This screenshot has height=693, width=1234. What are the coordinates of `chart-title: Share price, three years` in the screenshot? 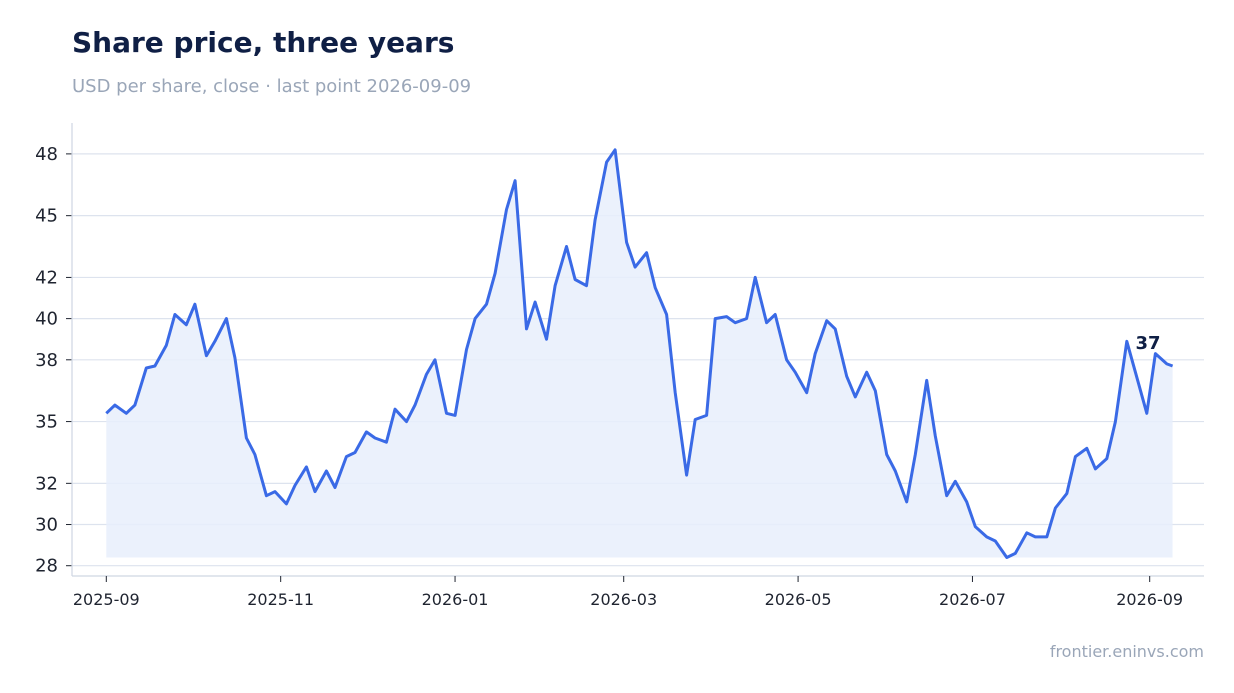 It's located at (263, 42).